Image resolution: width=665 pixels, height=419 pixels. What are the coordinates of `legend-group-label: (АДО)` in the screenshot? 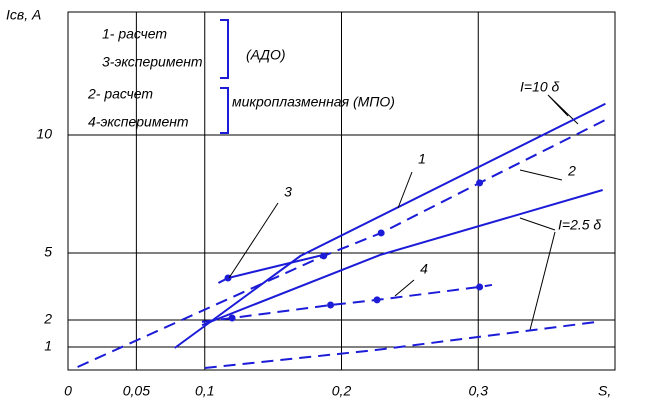 It's located at (266, 55).